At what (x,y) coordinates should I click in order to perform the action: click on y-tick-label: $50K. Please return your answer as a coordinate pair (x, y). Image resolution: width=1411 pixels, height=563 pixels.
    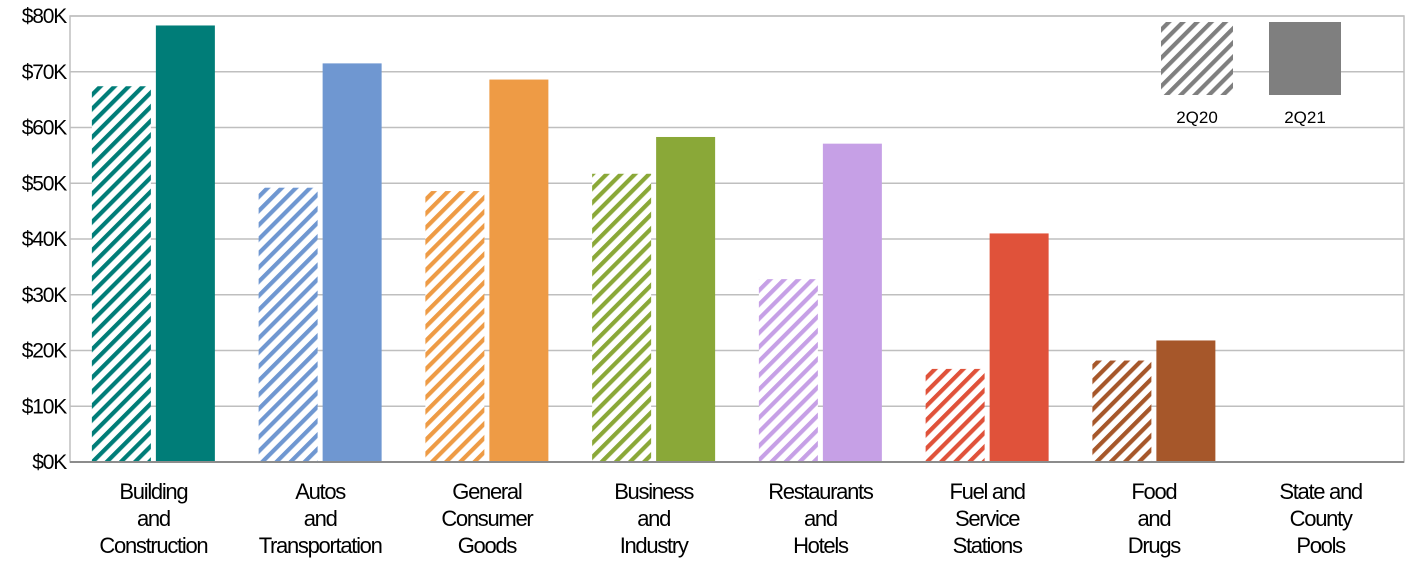
    Looking at the image, I should click on (44, 183).